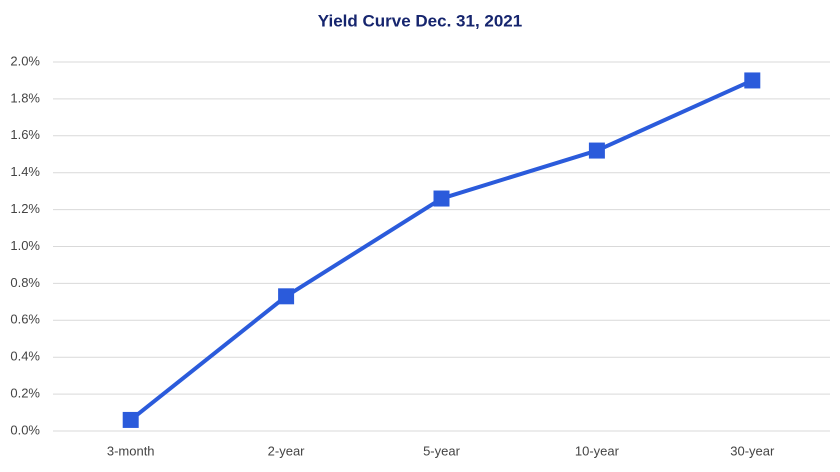 This screenshot has width=840, height=472. I want to click on x-tick-label: 10-year, so click(597, 450).